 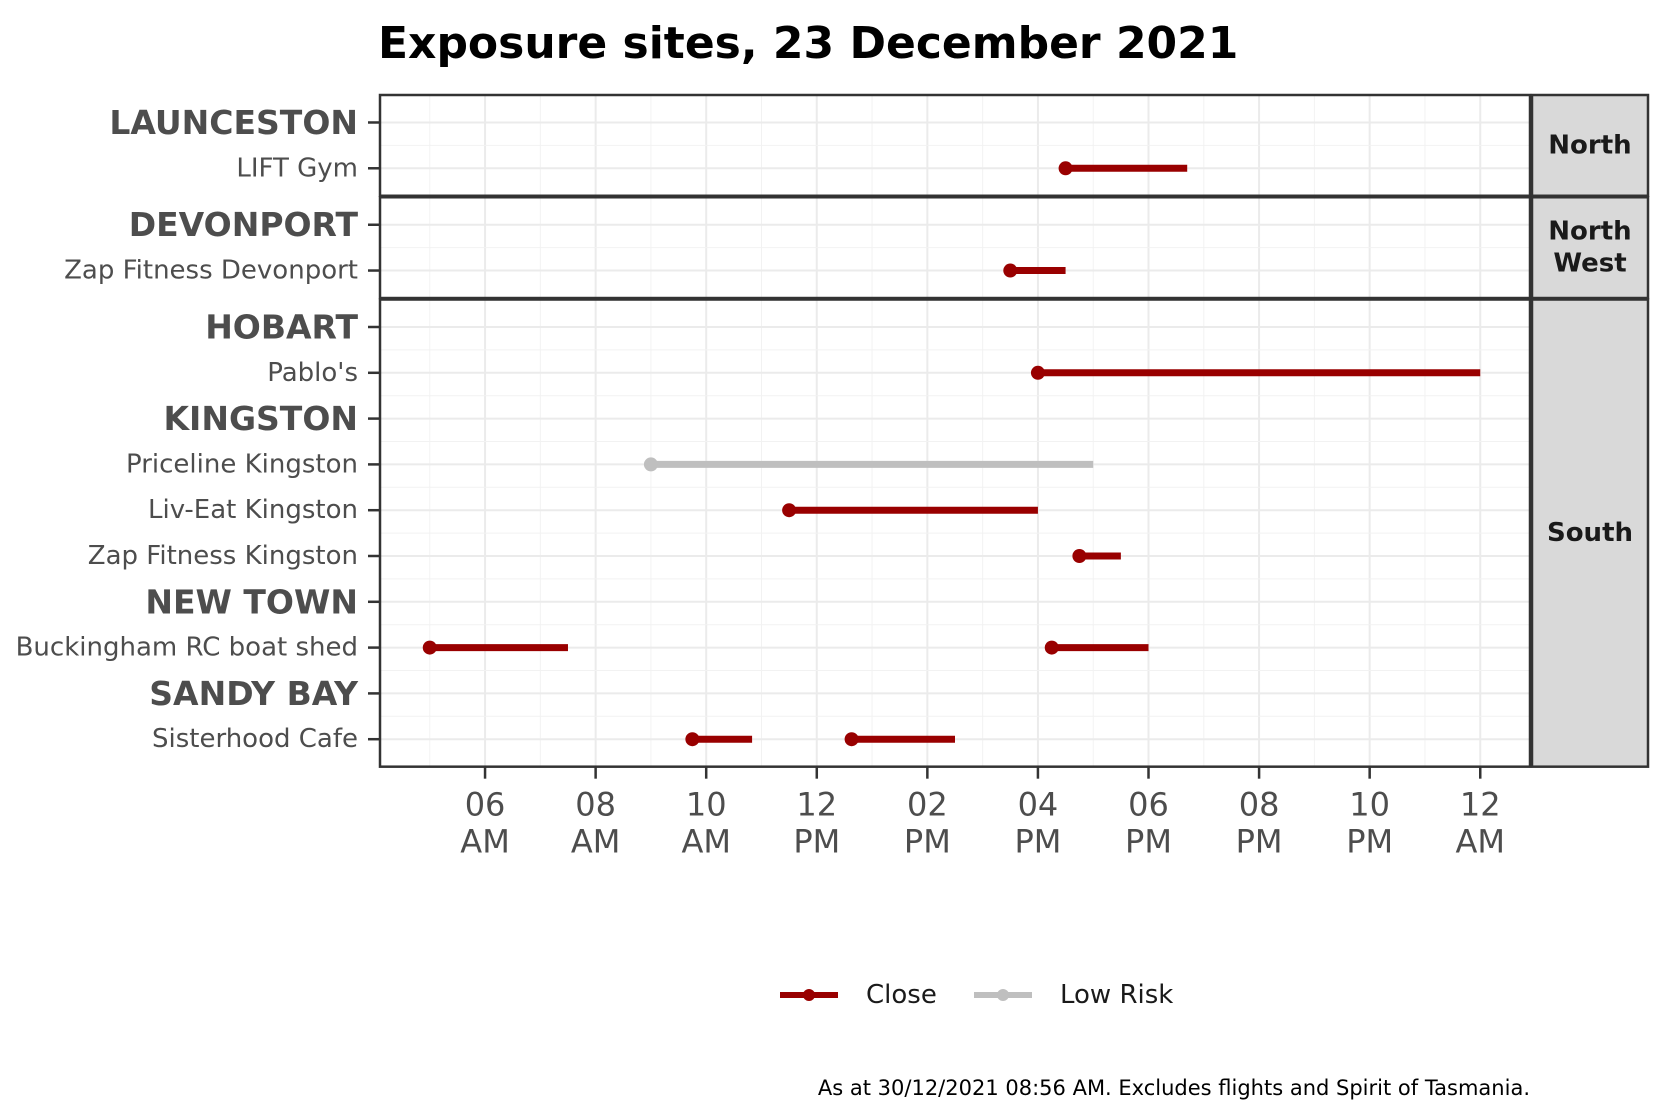 I want to click on site-label-pablo-s: Pablo's, so click(x=312, y=373).